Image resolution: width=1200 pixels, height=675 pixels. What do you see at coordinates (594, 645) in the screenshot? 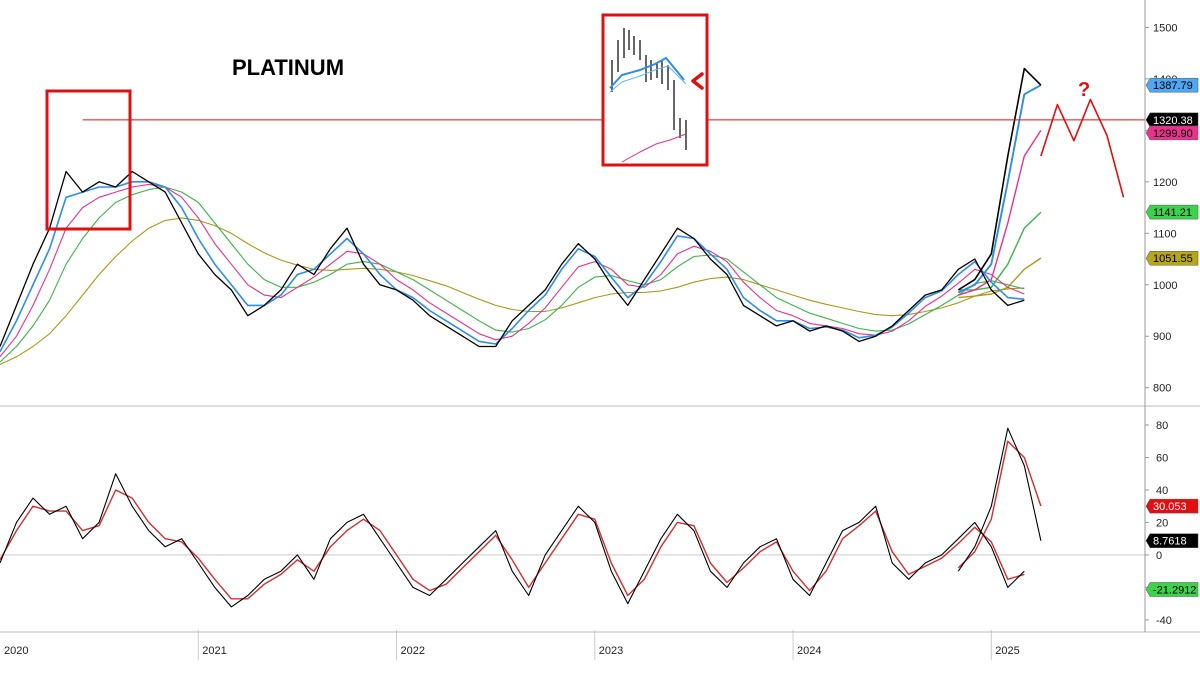
I see `year-separators` at bounding box center [594, 645].